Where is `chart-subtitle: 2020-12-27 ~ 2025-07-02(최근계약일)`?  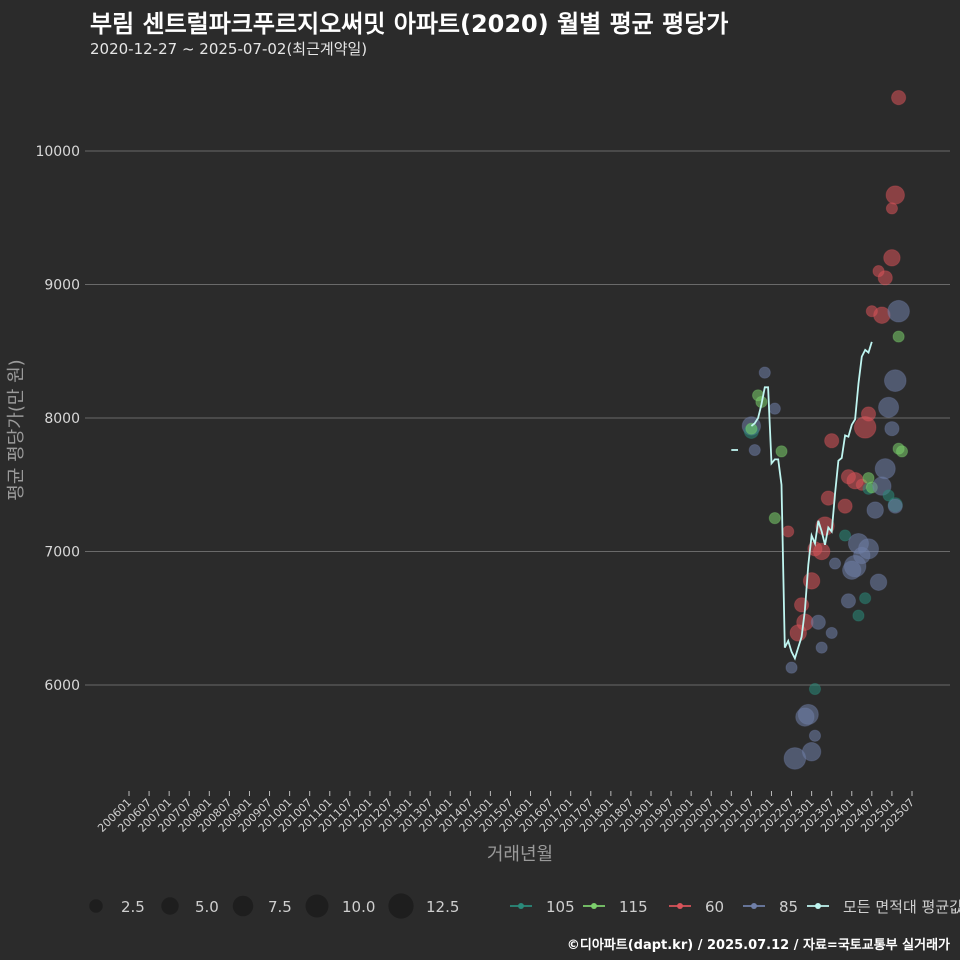 chart-subtitle: 2020-12-27 ~ 2025-07-02(최근계약일) is located at coordinates (229, 49).